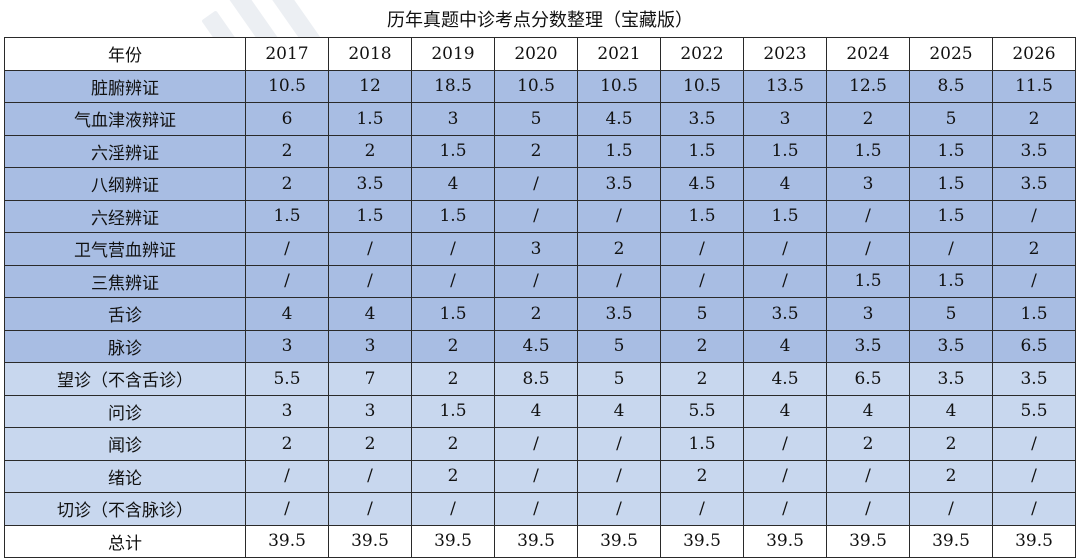  I want to click on score-cell: 18.5, so click(453, 86).